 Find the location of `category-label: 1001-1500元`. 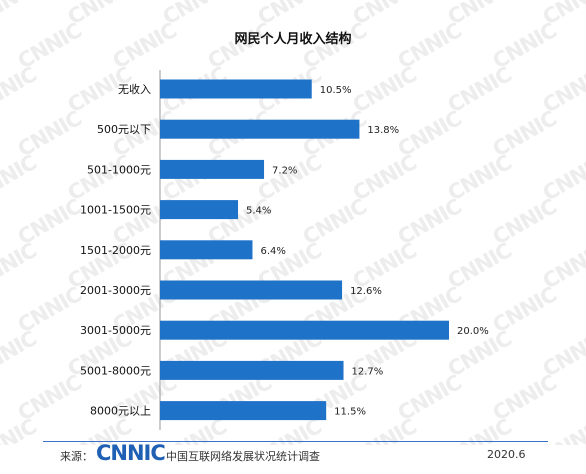

category-label: 1001-1500元 is located at coordinates (115, 210).